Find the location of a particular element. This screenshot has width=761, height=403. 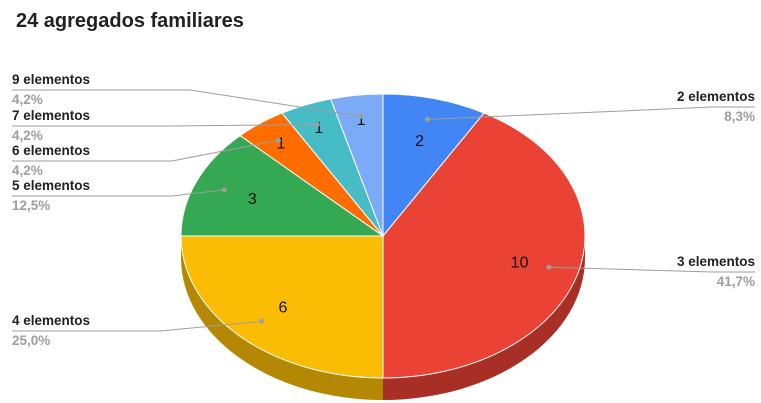

slice-value-label: 10 is located at coordinates (520, 263).